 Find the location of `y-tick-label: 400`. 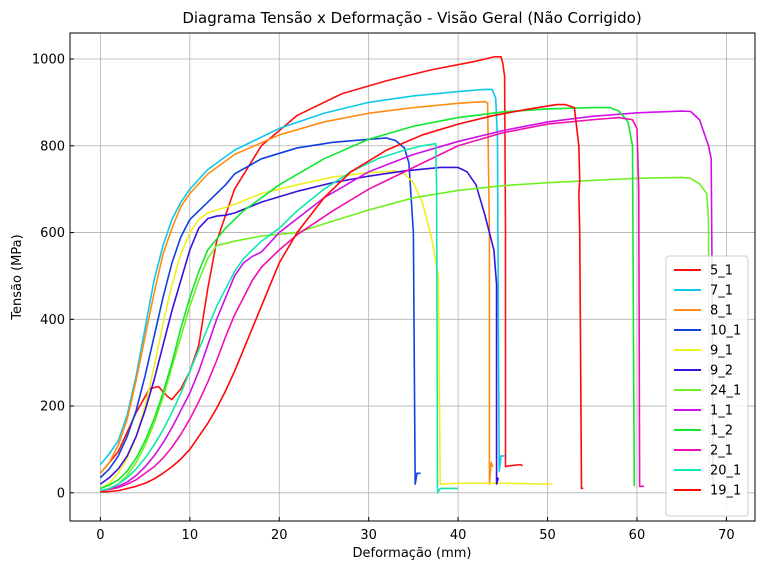

y-tick-label: 400 is located at coordinates (52, 320).